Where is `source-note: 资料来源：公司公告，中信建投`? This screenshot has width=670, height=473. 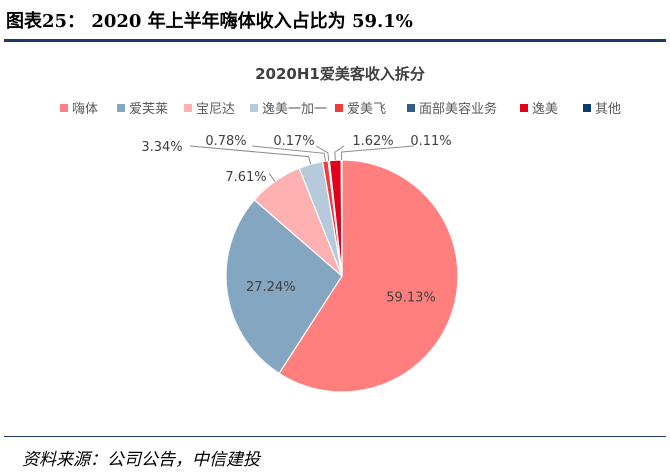
source-note: 资料来源：公司公告，中信建投 is located at coordinates (141, 460).